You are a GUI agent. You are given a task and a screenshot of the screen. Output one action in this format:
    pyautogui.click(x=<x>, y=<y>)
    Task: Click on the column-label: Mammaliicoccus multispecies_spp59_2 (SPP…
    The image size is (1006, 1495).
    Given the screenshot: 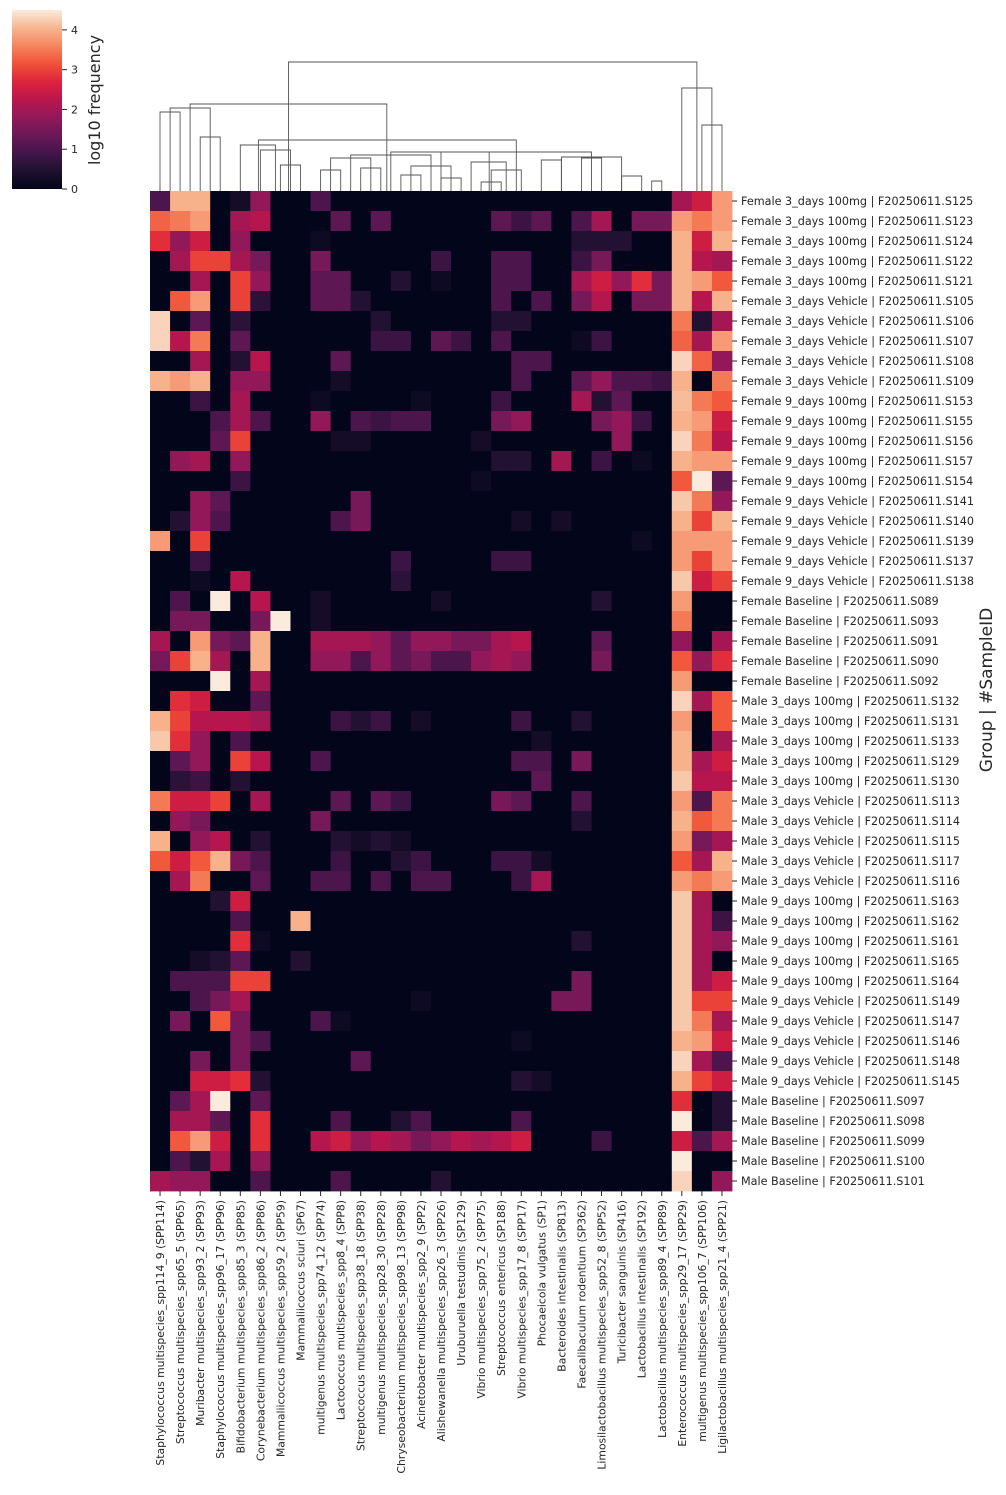 What is the action you would take?
    pyautogui.click(x=280, y=1328)
    